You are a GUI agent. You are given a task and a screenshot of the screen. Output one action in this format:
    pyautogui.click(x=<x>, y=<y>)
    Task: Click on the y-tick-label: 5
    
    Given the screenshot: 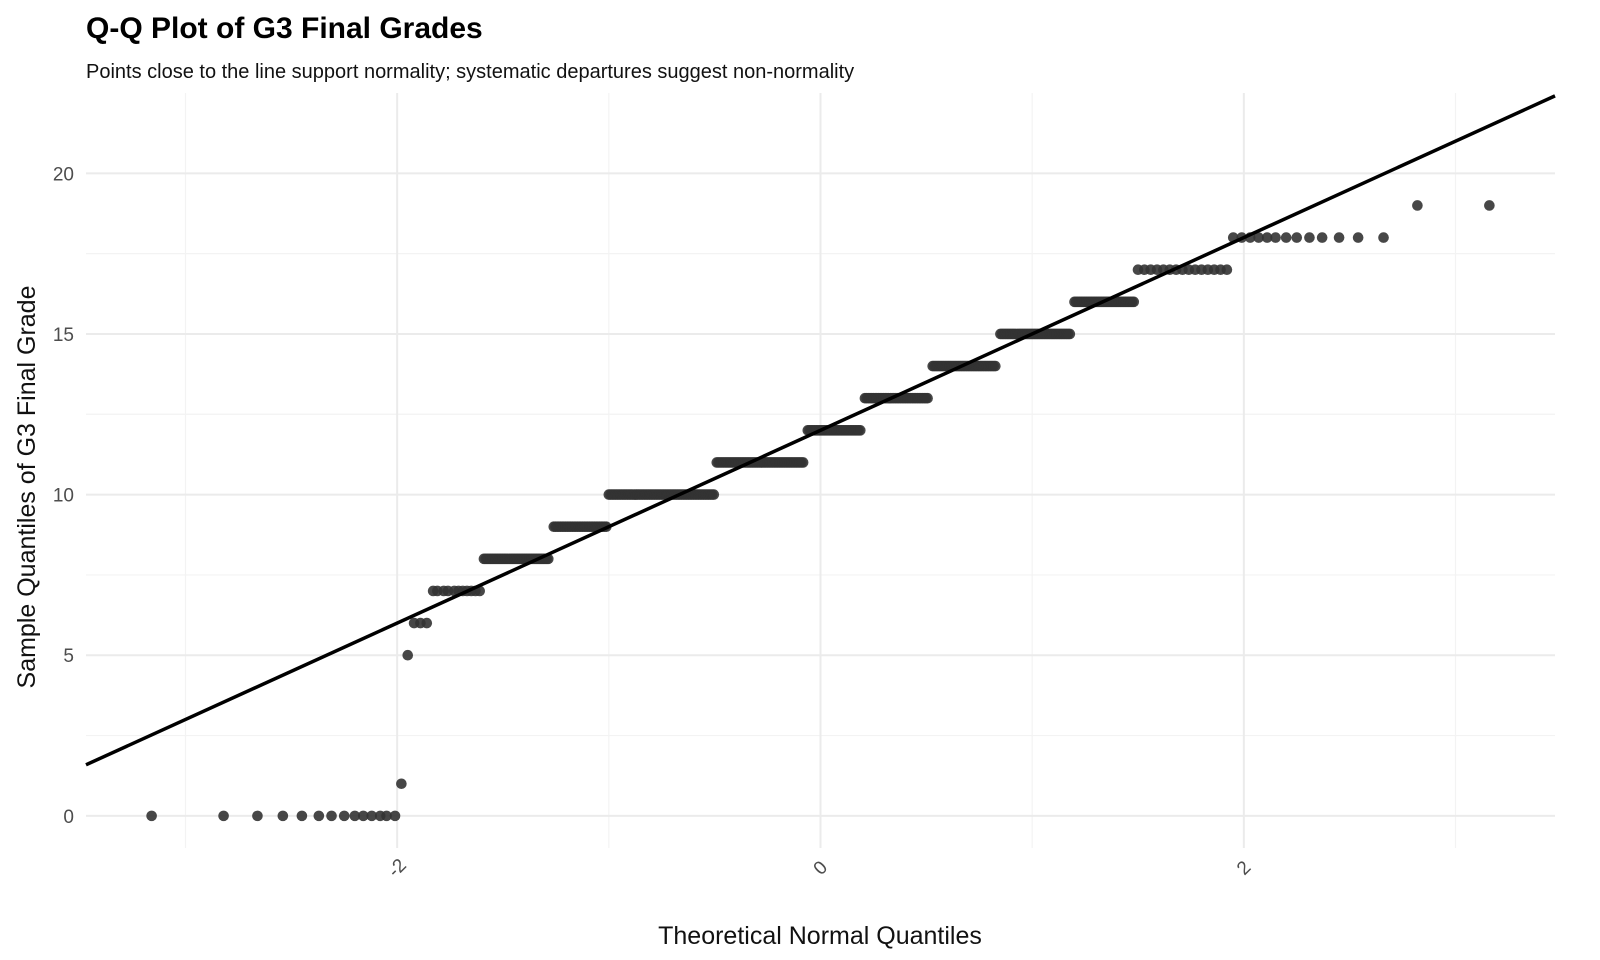 What is the action you would take?
    pyautogui.click(x=68, y=656)
    